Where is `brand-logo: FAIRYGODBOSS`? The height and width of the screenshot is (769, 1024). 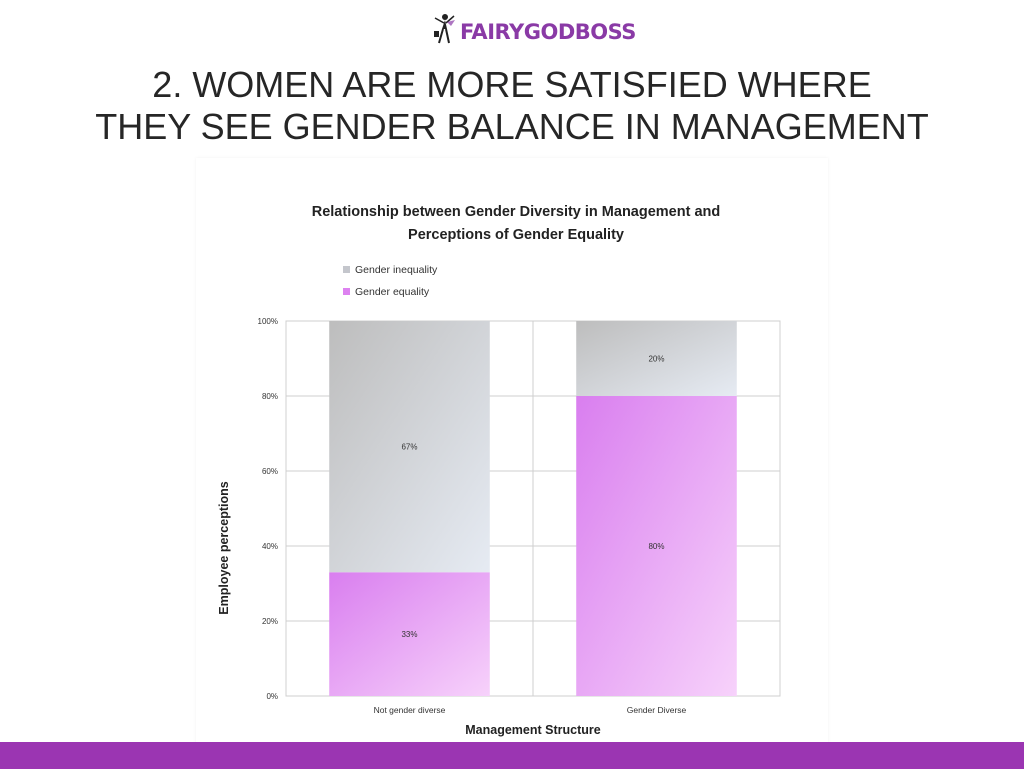
brand-logo: FAIRYGODBOSS is located at coordinates (512, 30).